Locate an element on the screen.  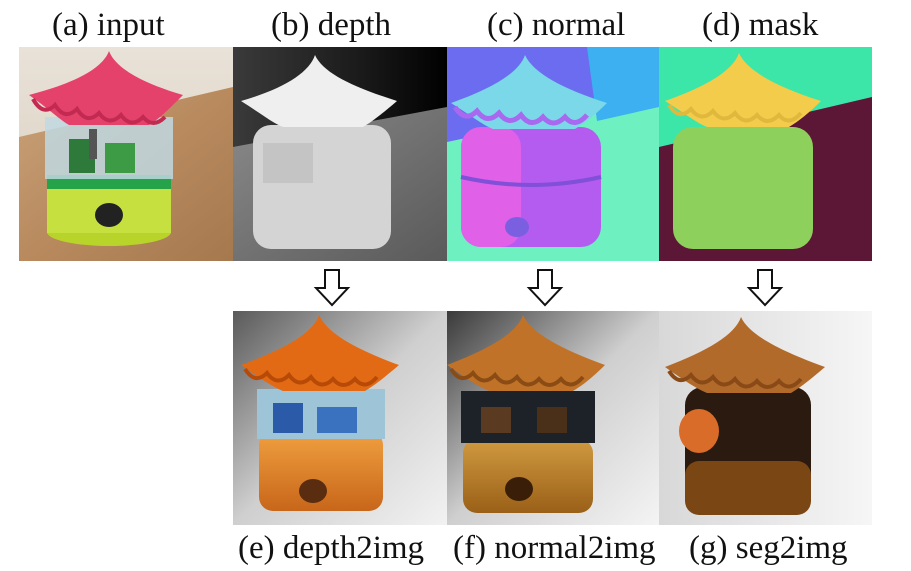
depth-map is located at coordinates (340, 154).